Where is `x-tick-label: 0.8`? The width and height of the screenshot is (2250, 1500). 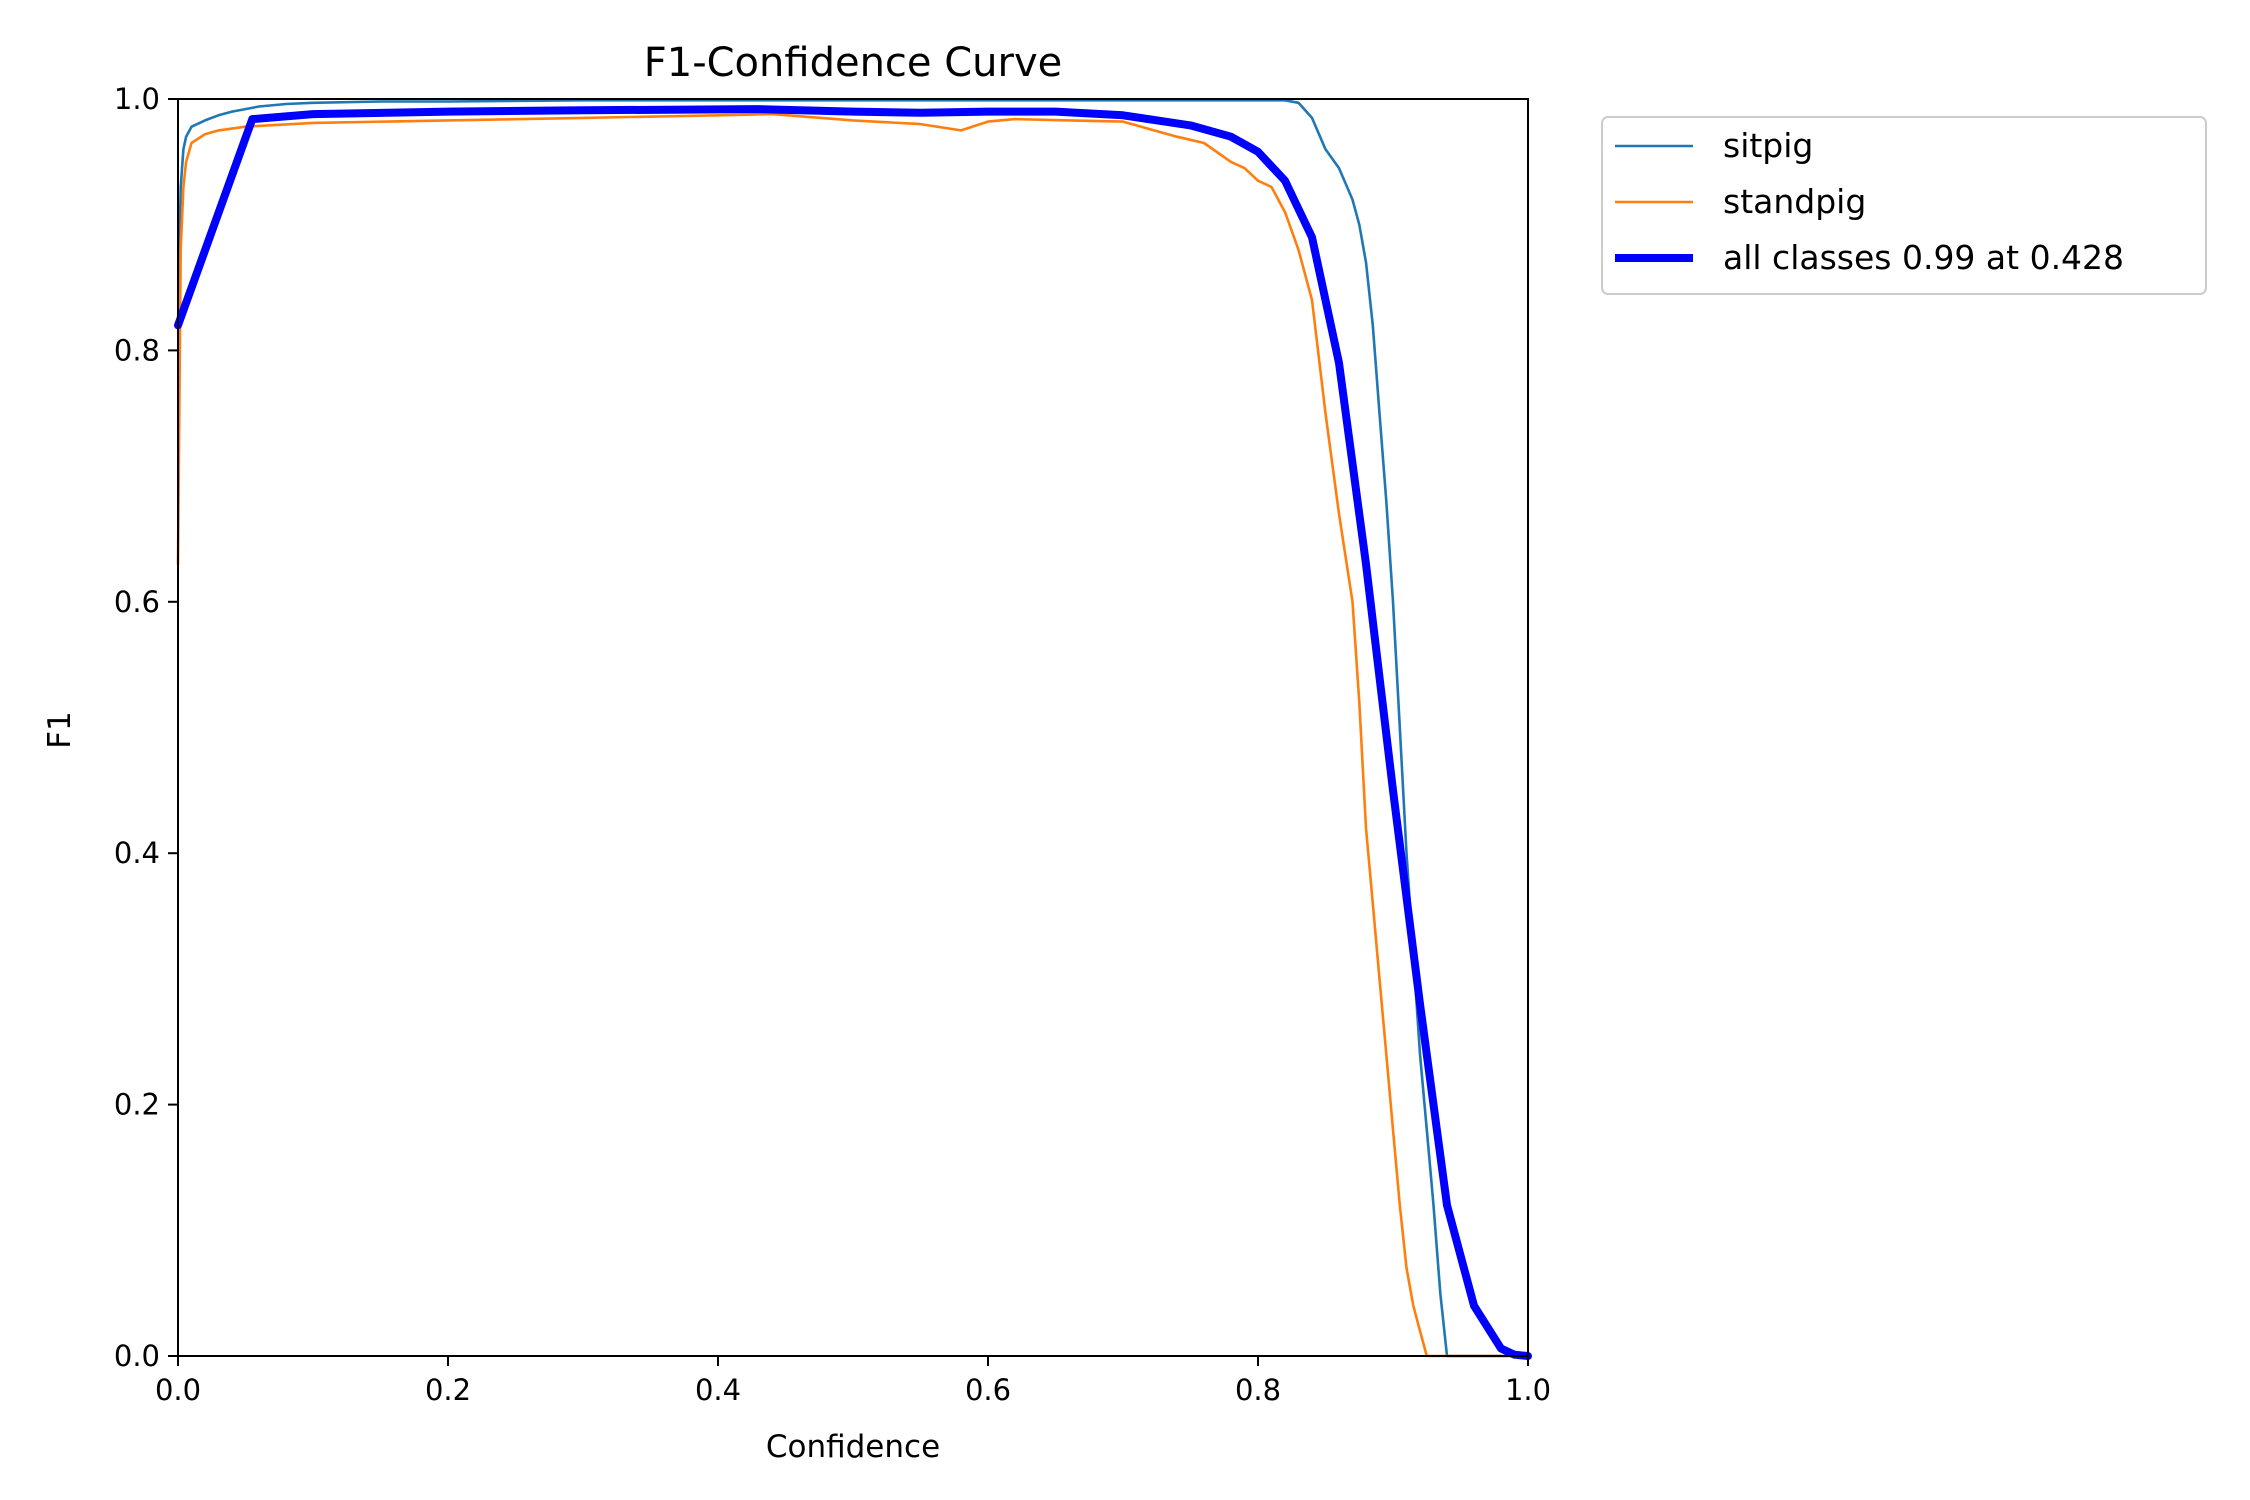 x-tick-label: 0.8 is located at coordinates (1258, 1390).